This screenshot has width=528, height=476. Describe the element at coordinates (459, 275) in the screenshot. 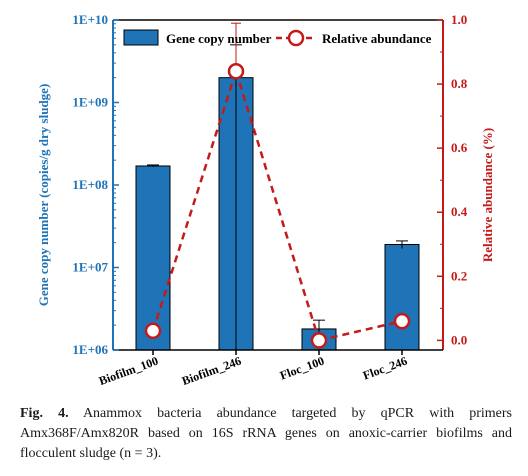

I see `right-tick-label: 0.2` at that location.